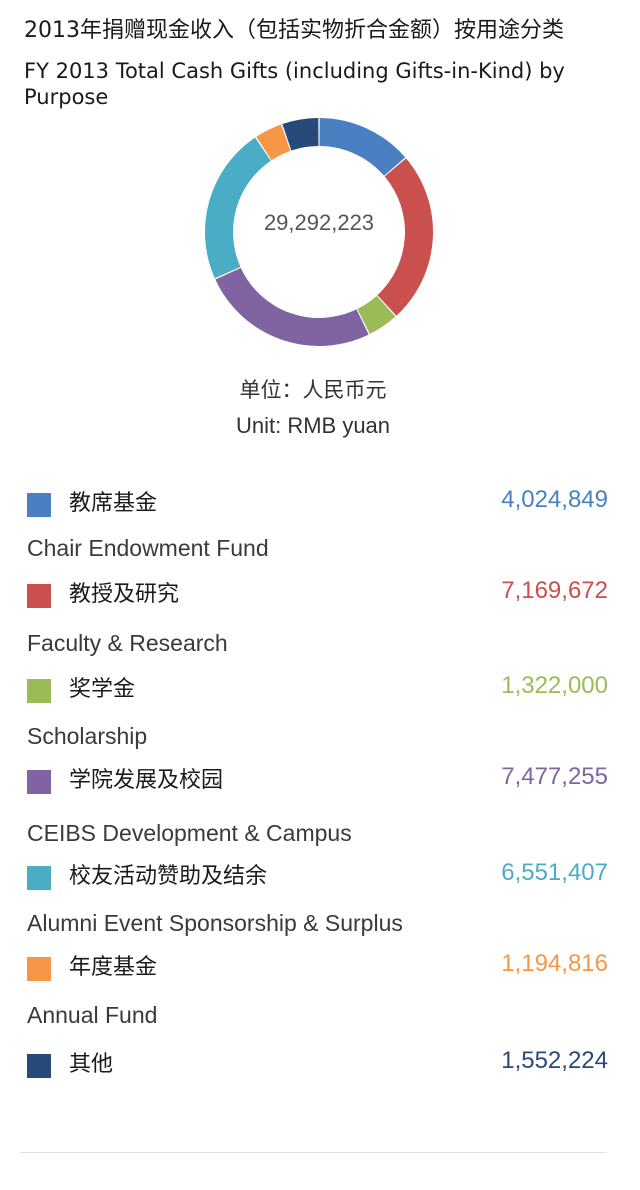 The width and height of the screenshot is (640, 1190). I want to click on legend-item: 其他 1,552,224, so click(319, 1063).